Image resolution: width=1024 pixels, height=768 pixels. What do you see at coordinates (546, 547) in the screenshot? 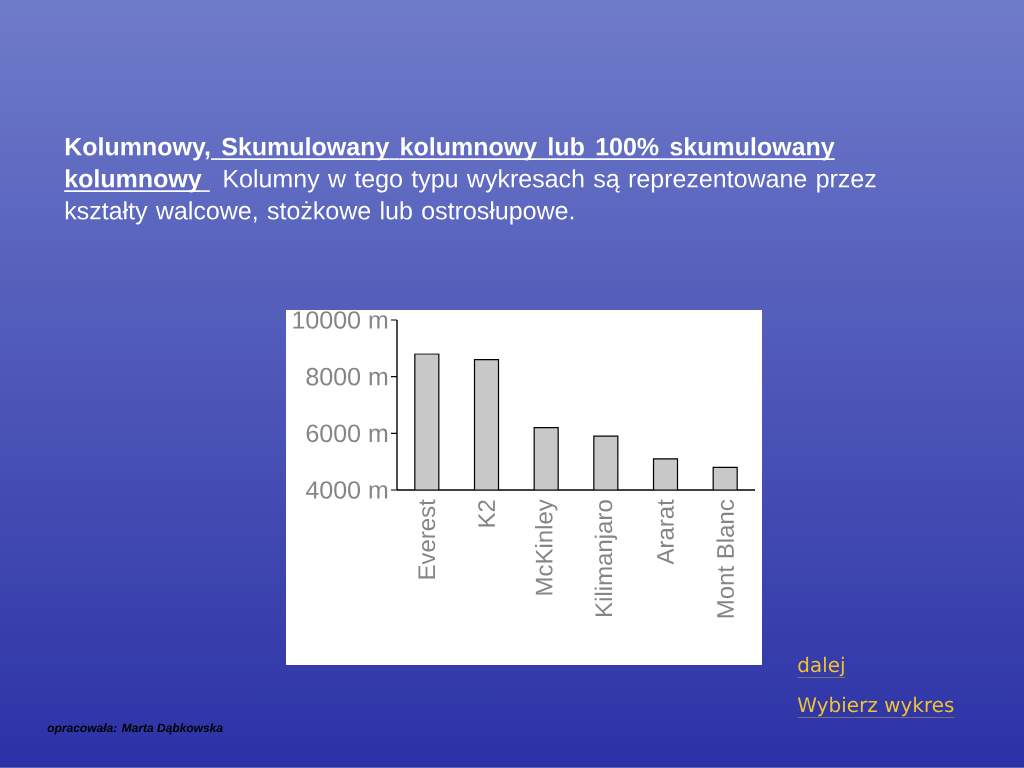
I see `x-tick-label: McKinley` at bounding box center [546, 547].